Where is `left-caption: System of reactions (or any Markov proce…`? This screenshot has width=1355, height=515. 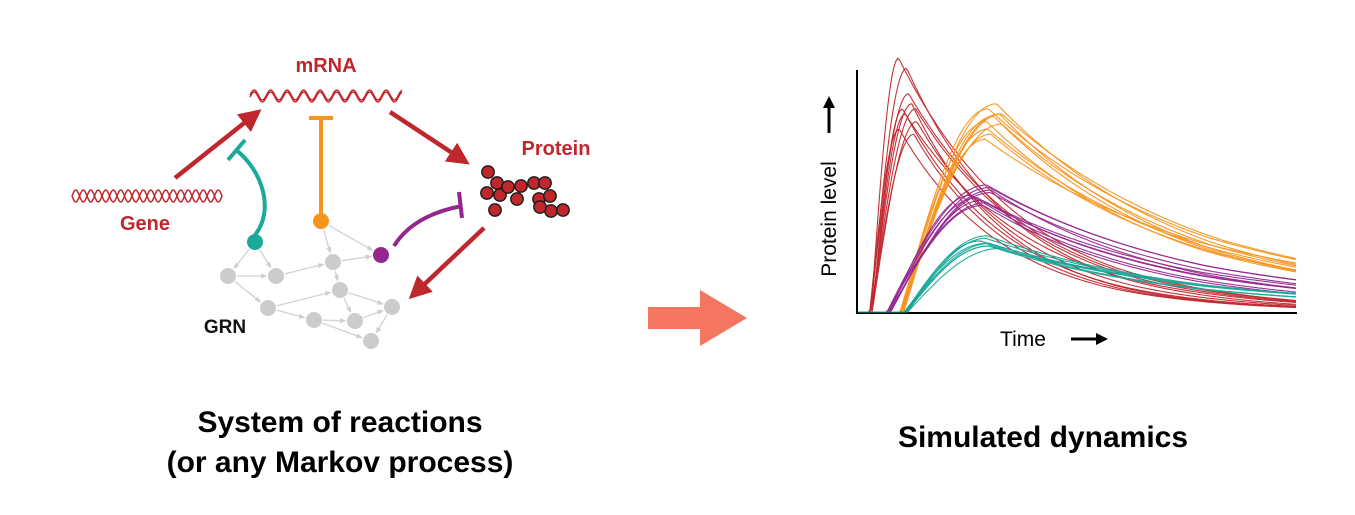
left-caption: System of reactions (or any Markov proce… is located at coordinates (340, 443).